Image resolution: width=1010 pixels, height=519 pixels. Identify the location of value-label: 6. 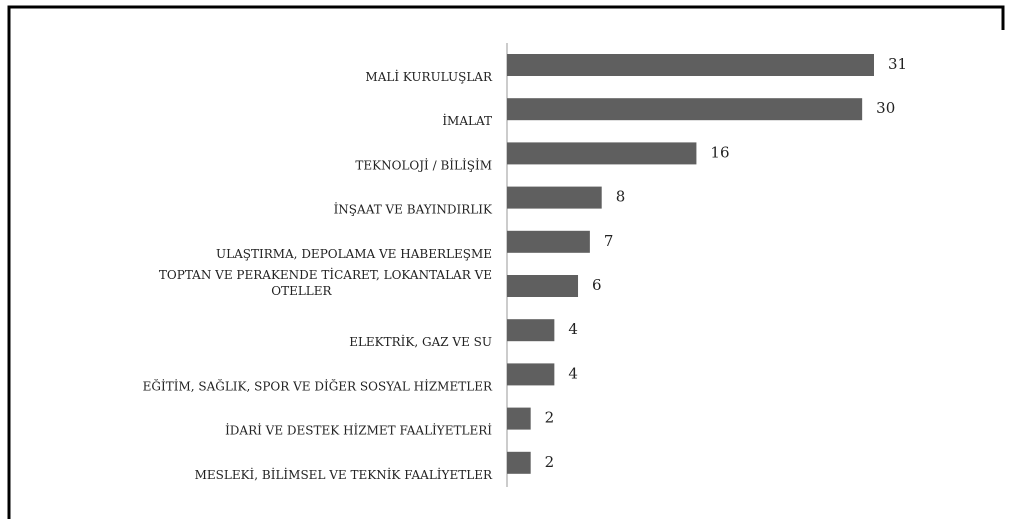
(597, 285).